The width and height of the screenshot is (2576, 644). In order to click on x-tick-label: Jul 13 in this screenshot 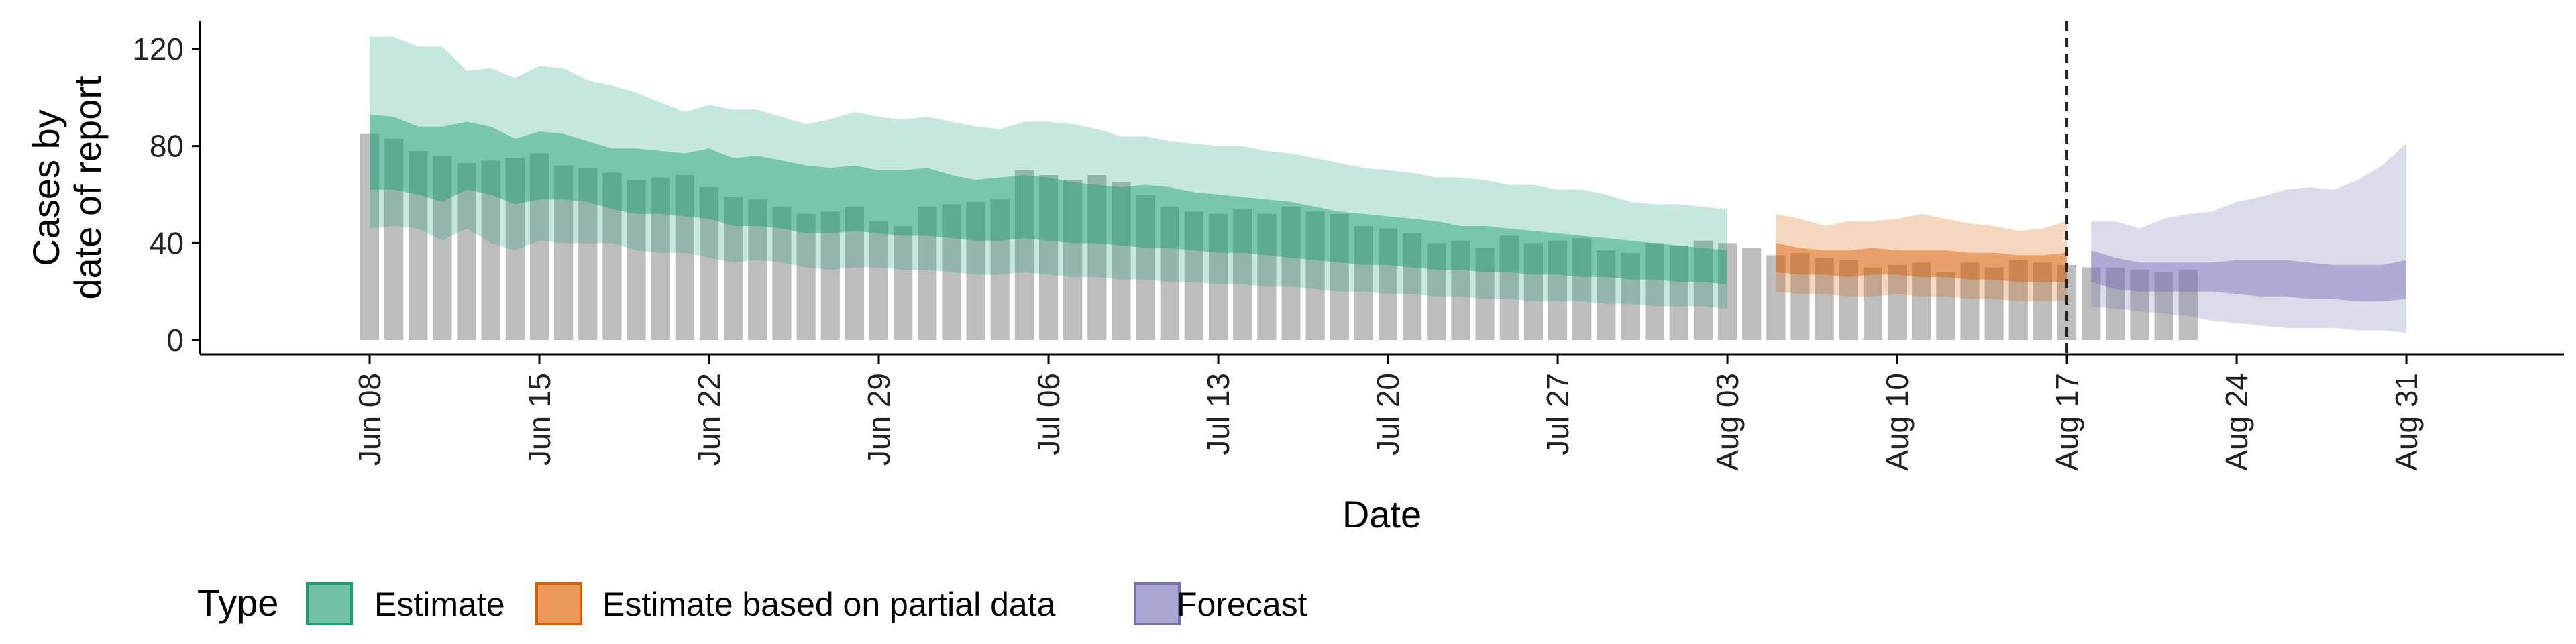, I will do `click(1218, 414)`.